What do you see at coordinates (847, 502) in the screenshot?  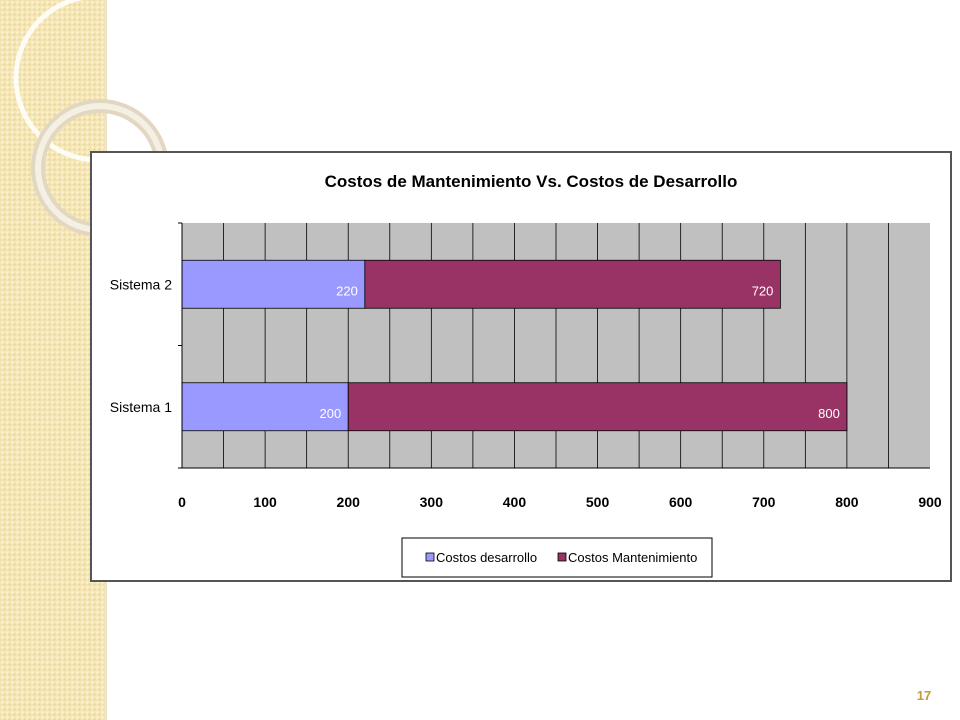 I see `x-tick-label: 800` at bounding box center [847, 502].